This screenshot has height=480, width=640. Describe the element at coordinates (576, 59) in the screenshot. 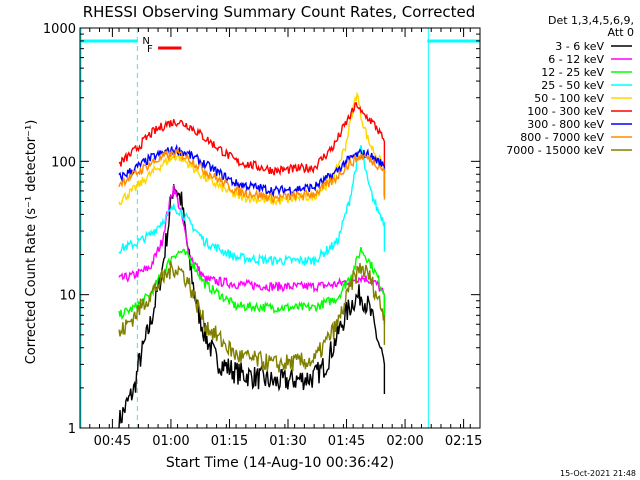

I see `legend-label: 6 - 12 keV` at that location.